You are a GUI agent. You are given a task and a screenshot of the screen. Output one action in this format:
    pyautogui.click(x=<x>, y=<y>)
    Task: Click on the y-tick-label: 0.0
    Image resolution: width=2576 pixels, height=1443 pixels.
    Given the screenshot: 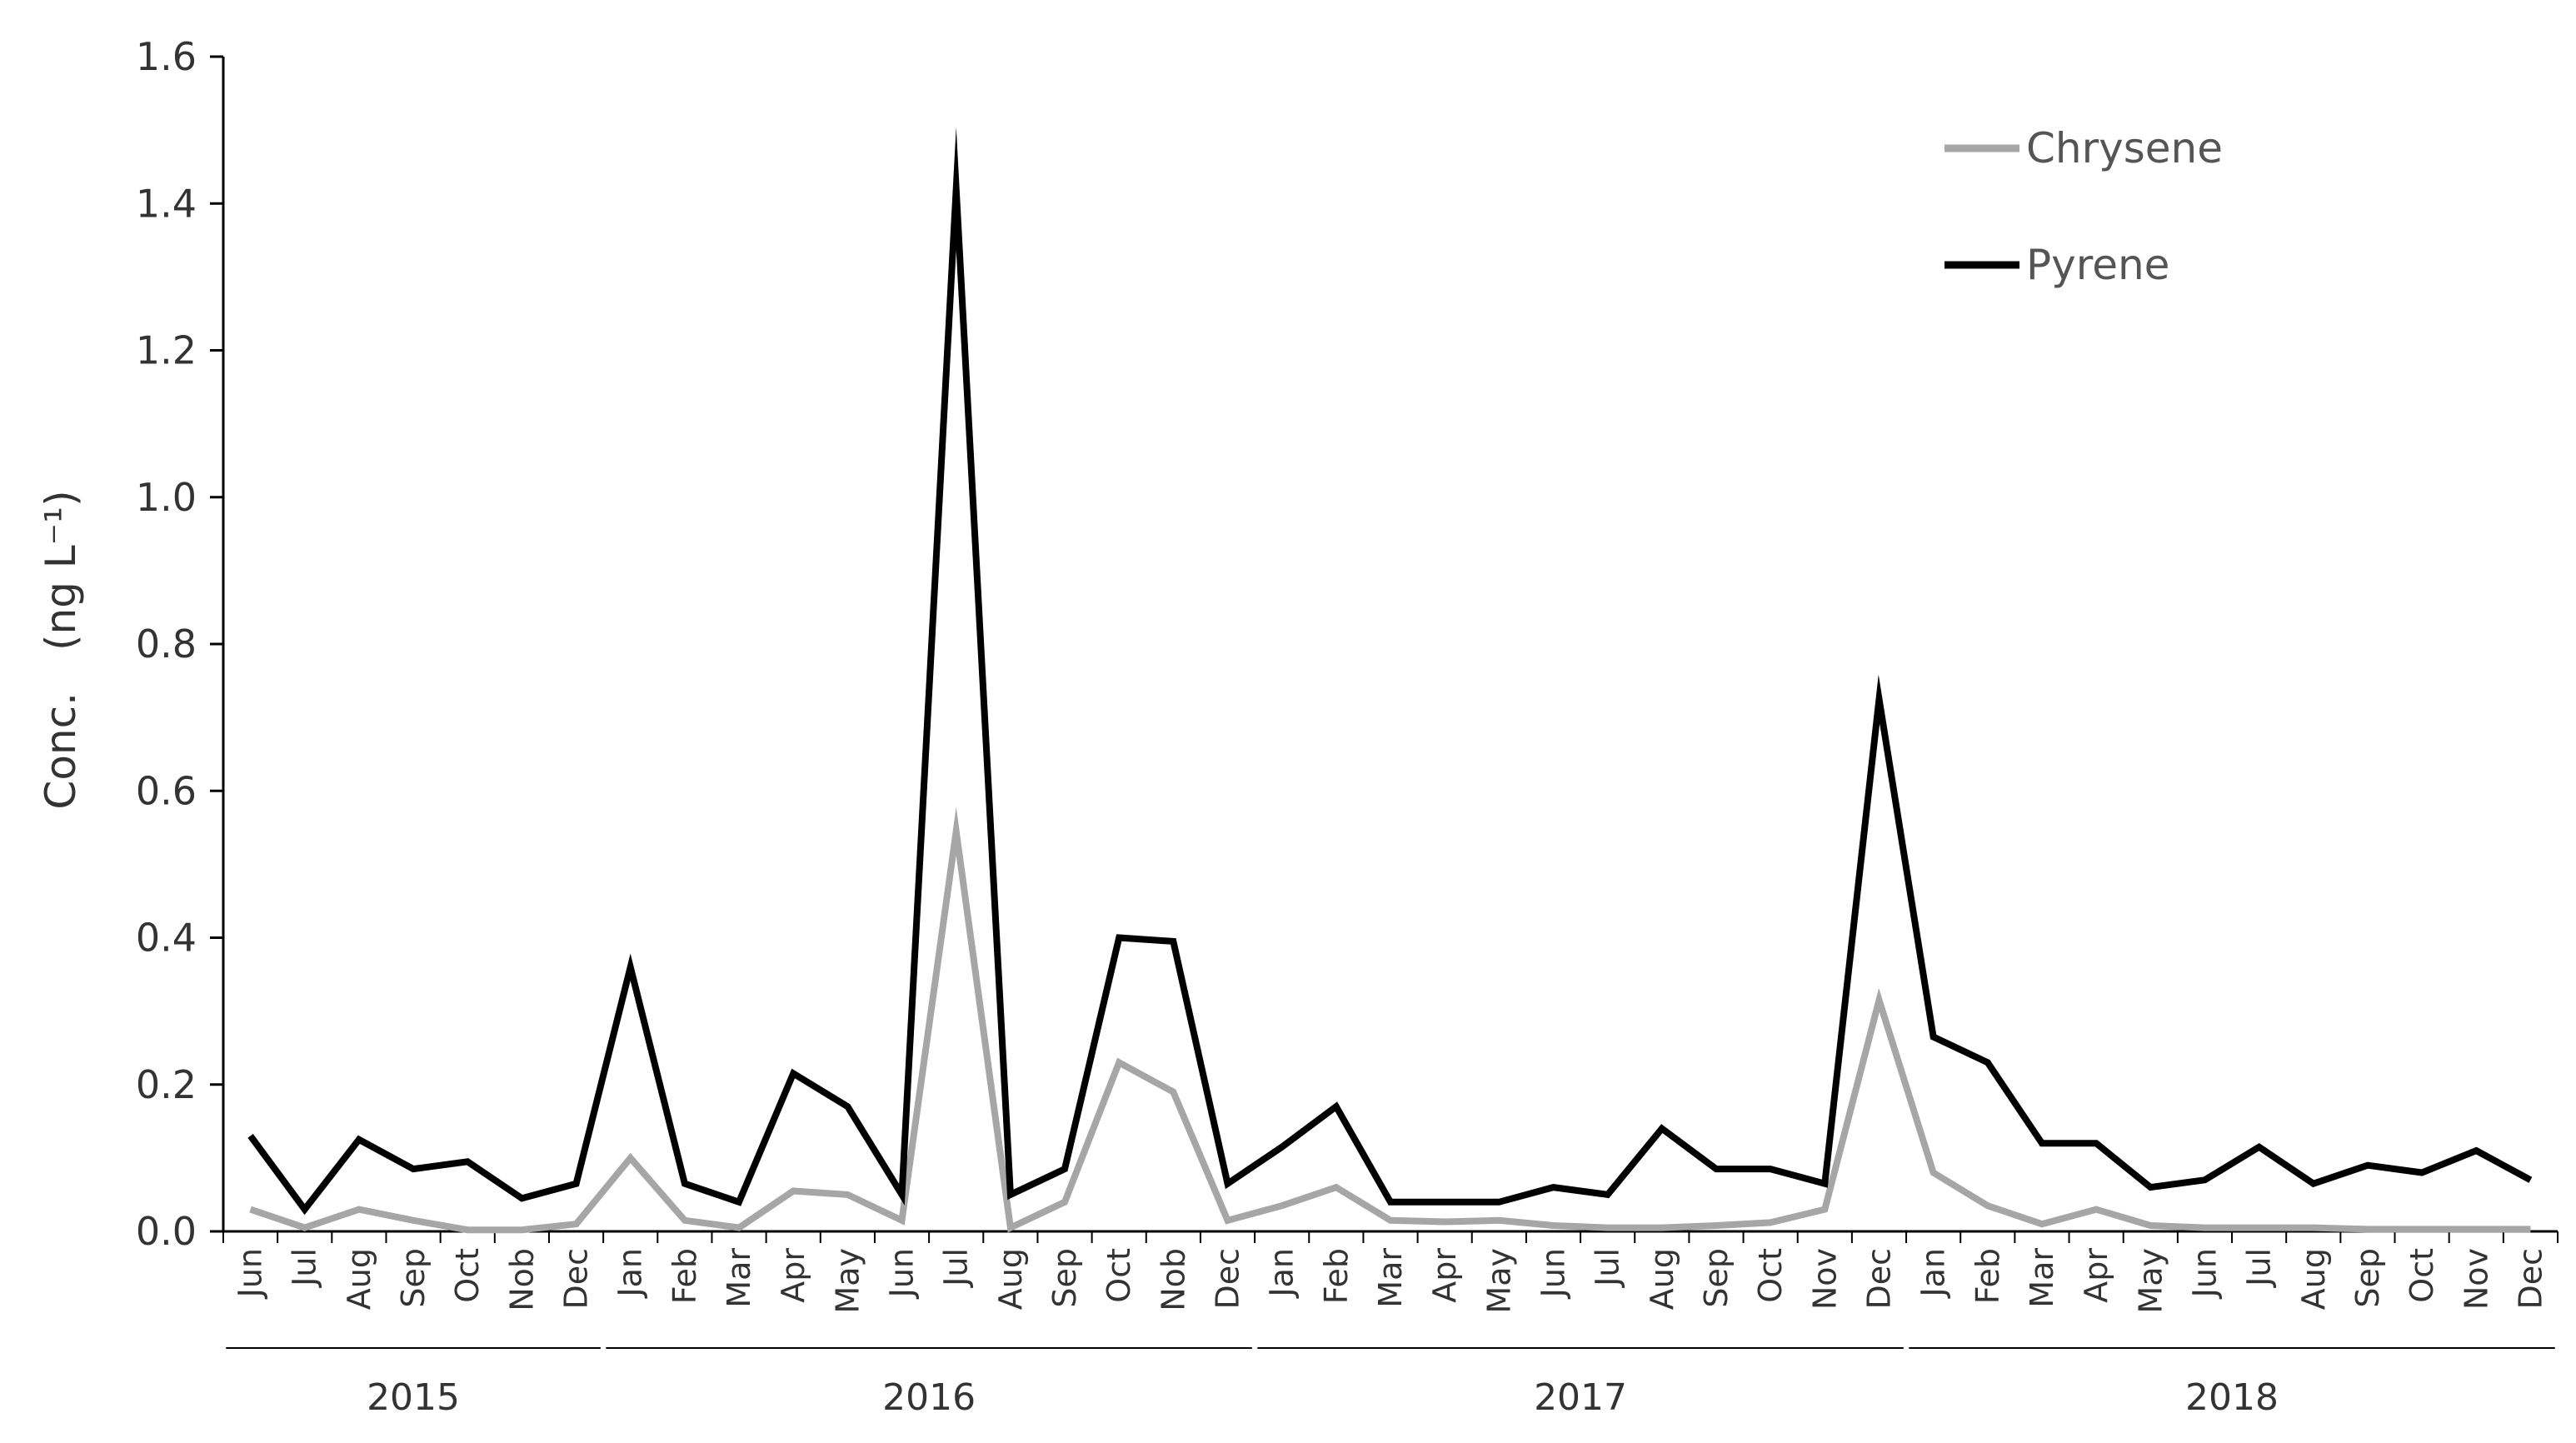 What is the action you would take?
    pyautogui.click(x=166, y=1231)
    